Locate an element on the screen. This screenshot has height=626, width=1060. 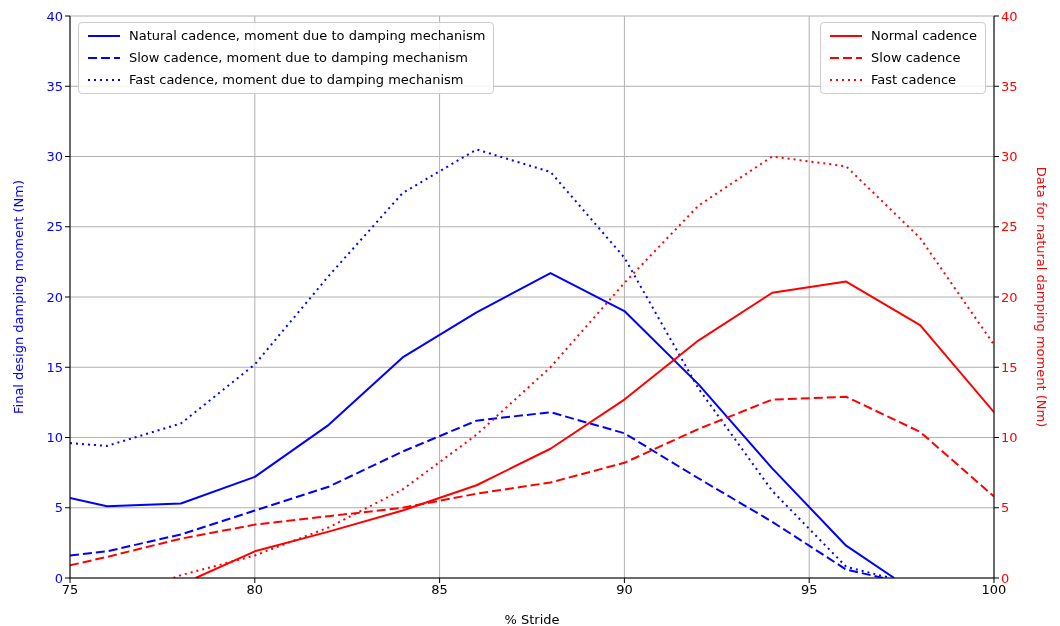
y2-tick-label: 40 is located at coordinates (1009, 16).